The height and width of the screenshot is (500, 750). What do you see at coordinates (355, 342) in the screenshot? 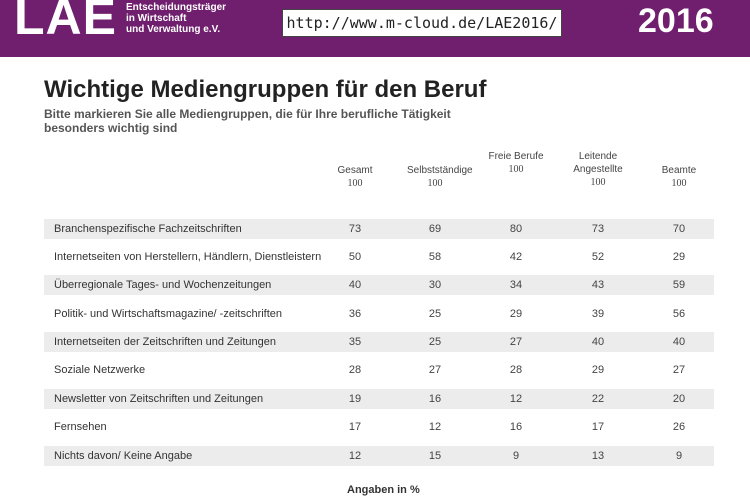
I see `table-cell: 35` at bounding box center [355, 342].